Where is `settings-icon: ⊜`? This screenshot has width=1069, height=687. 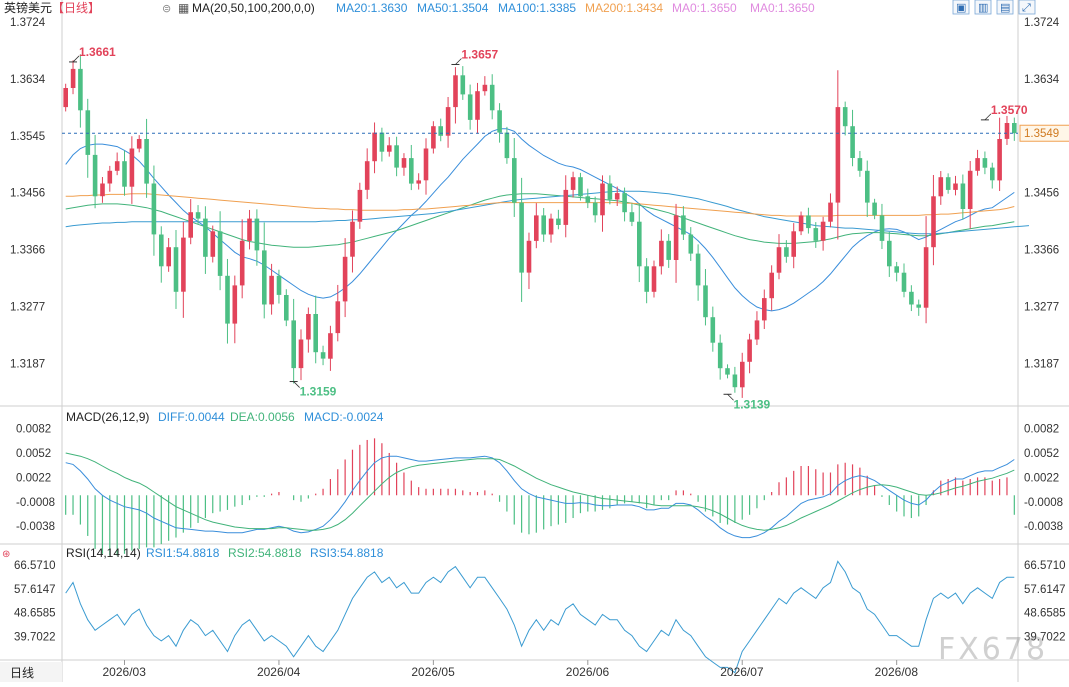
settings-icon: ⊜ is located at coordinates (166, 9).